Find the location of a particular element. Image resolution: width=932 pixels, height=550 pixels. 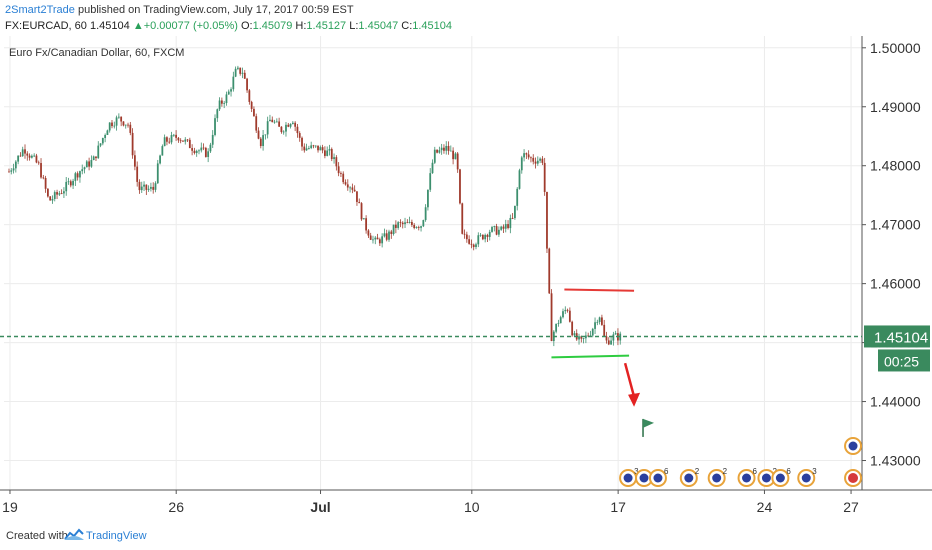

symbol-label: FX:EURCAD, 60 is located at coordinates (46, 26).